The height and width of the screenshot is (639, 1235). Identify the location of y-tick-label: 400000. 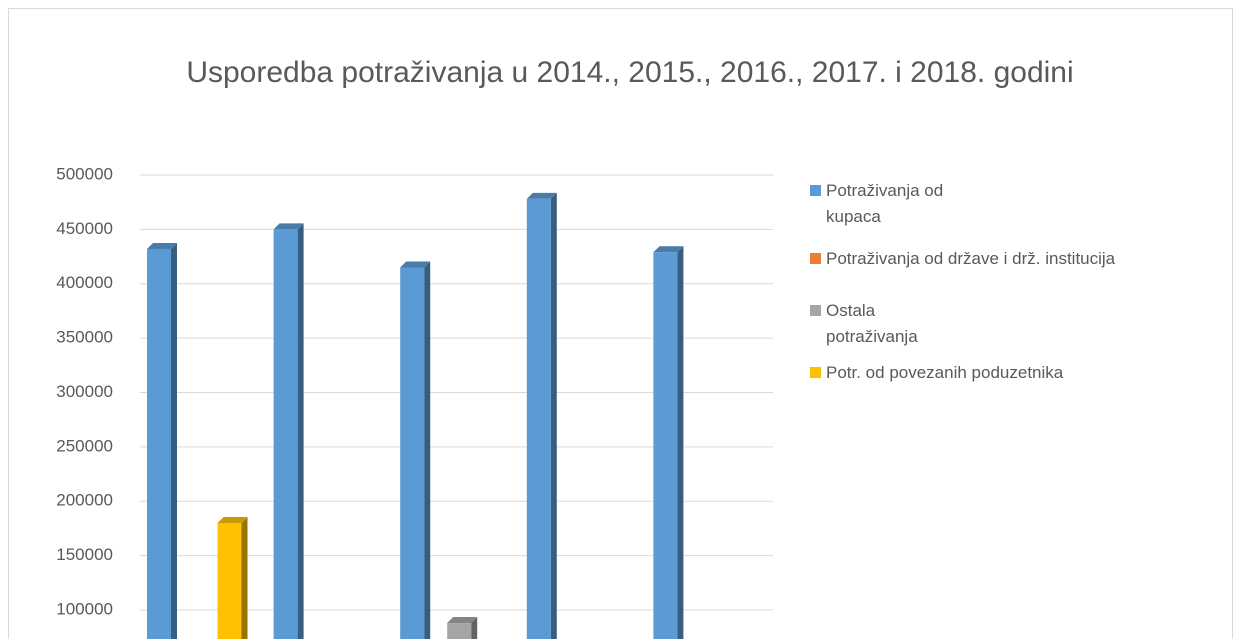
(84, 282).